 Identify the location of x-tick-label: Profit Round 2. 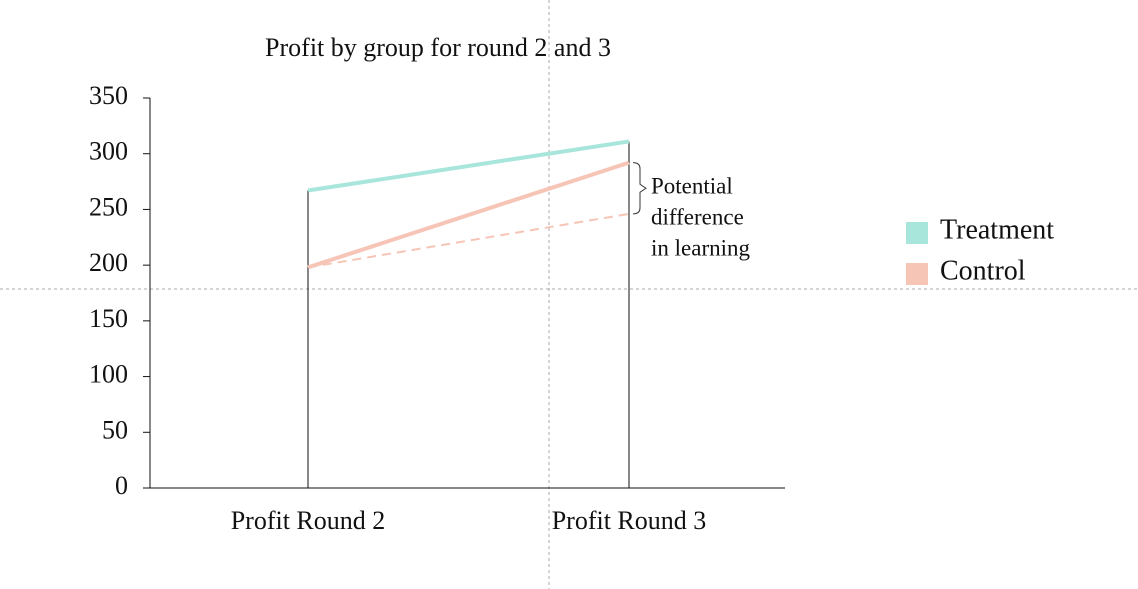
(308, 520).